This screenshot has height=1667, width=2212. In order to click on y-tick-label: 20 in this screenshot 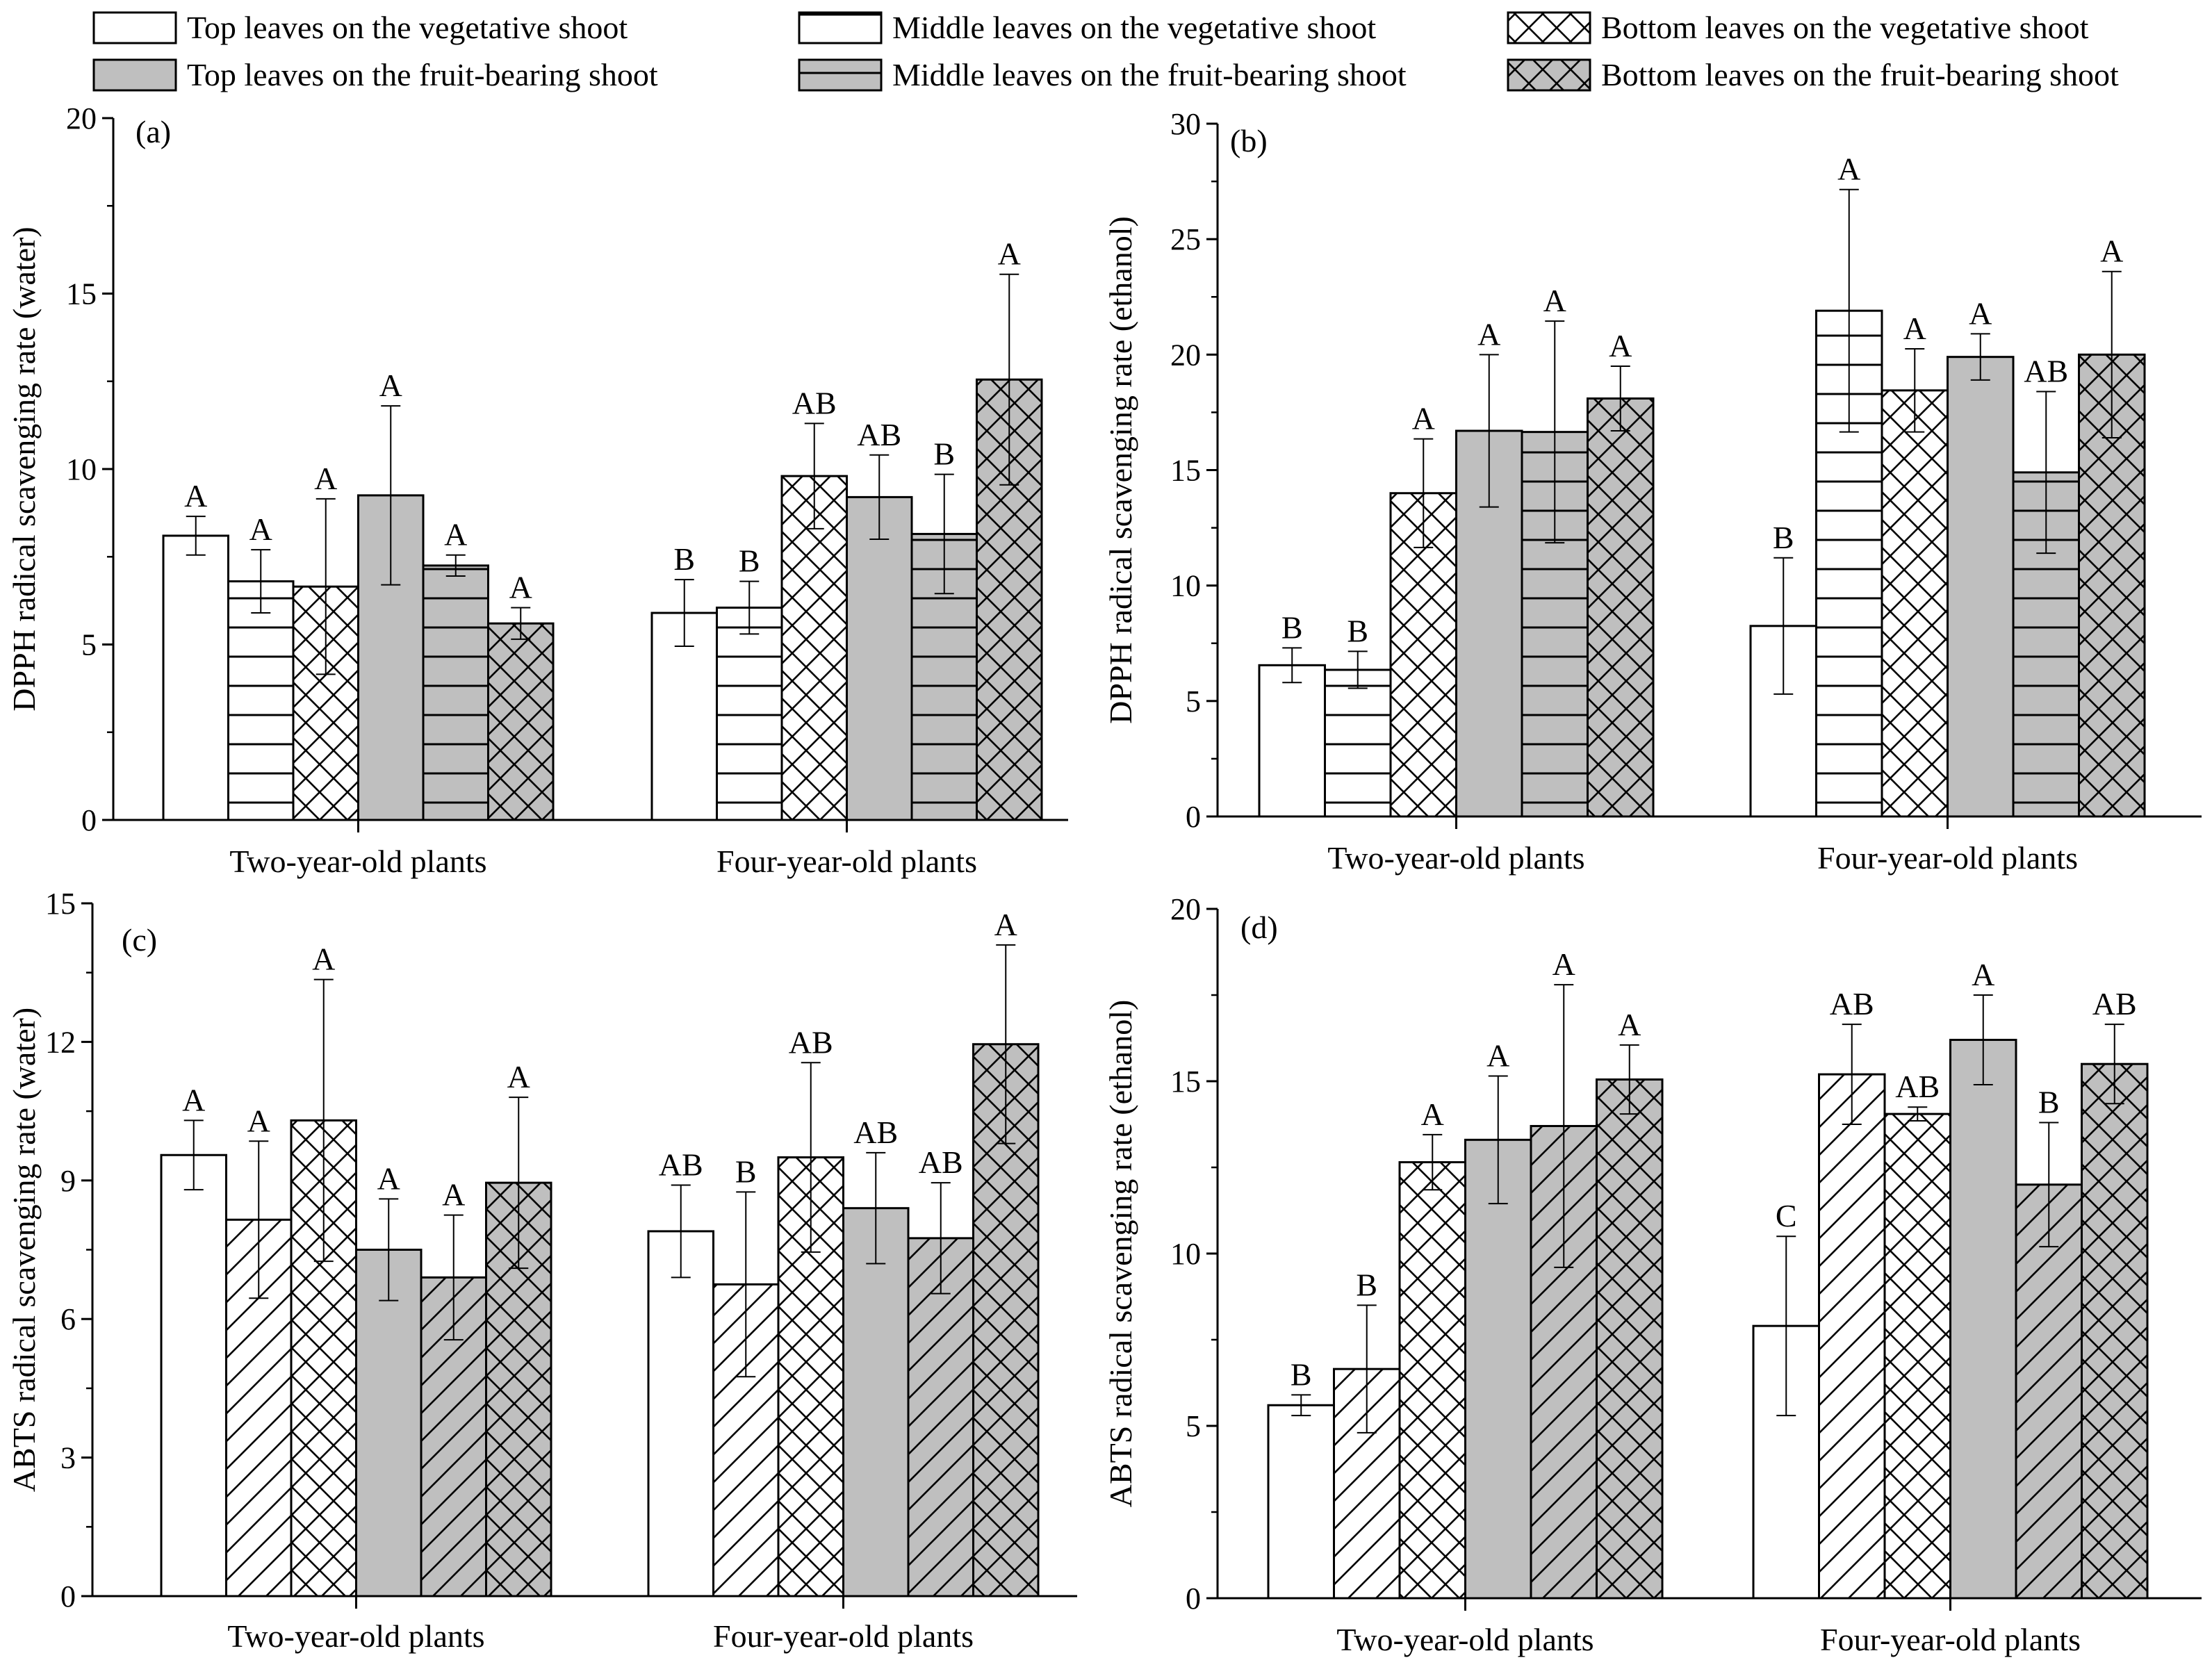, I will do `click(81, 118)`.